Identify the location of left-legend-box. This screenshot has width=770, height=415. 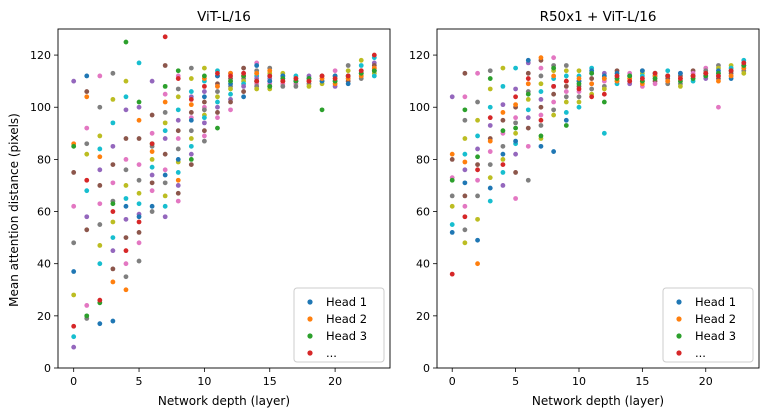
(339, 325).